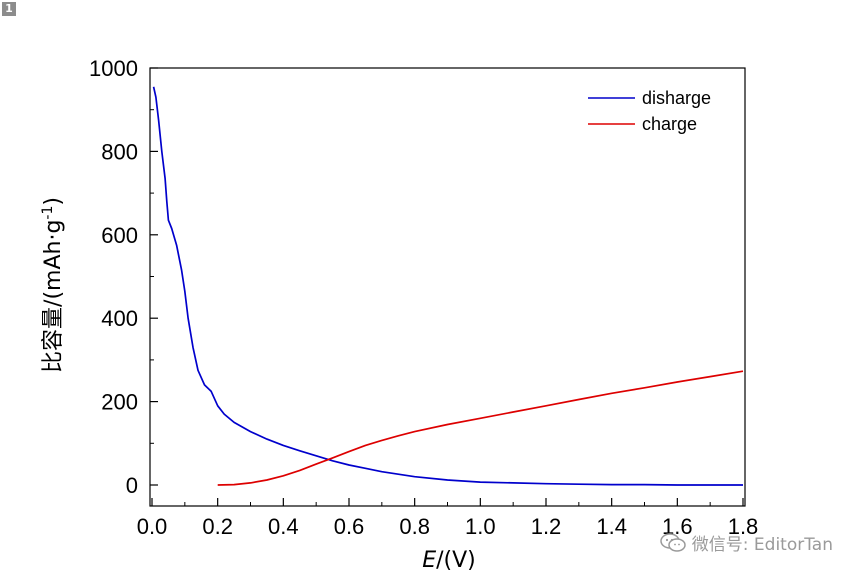 This screenshot has height=580, width=861. I want to click on wechat-icon, so click(673, 542).